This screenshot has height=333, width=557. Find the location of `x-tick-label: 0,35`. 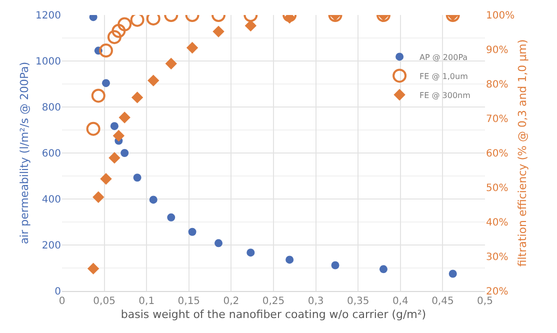

x-tick-label: 0,35 is located at coordinates (358, 301).